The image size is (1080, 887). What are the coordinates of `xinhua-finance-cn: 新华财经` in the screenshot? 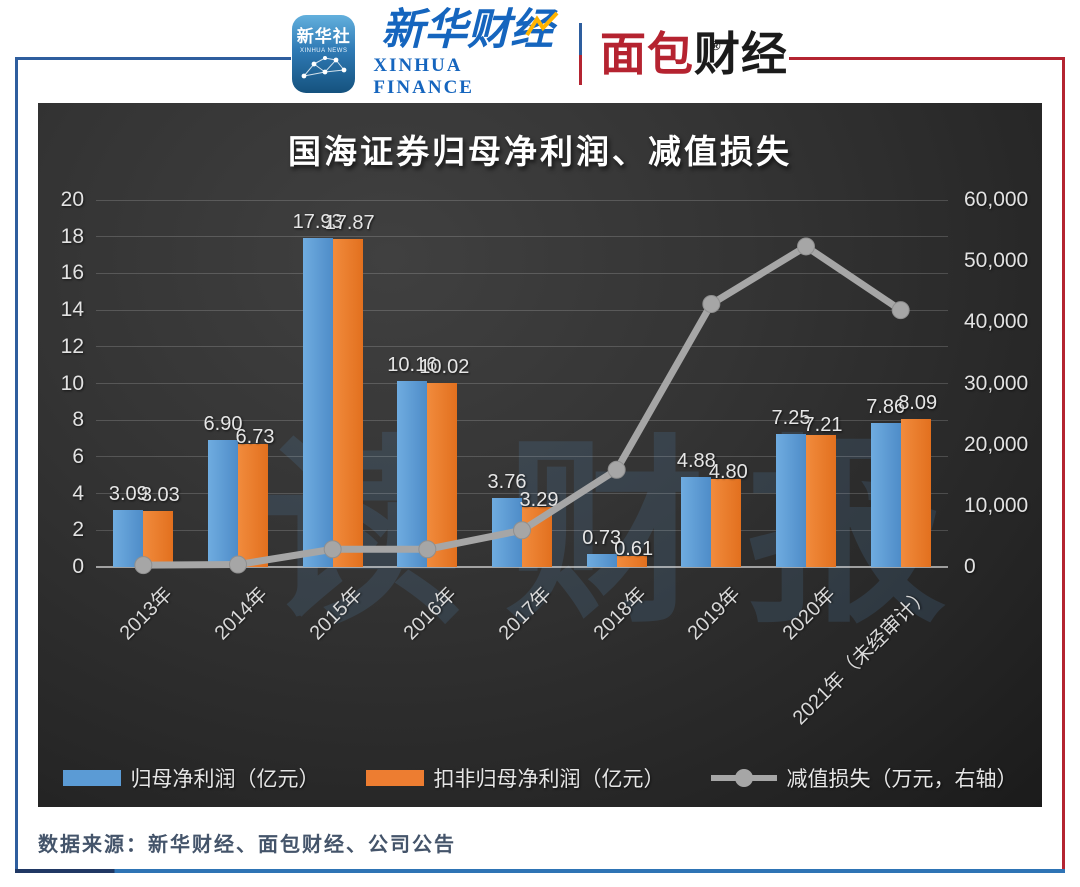 It's located at (467, 30).